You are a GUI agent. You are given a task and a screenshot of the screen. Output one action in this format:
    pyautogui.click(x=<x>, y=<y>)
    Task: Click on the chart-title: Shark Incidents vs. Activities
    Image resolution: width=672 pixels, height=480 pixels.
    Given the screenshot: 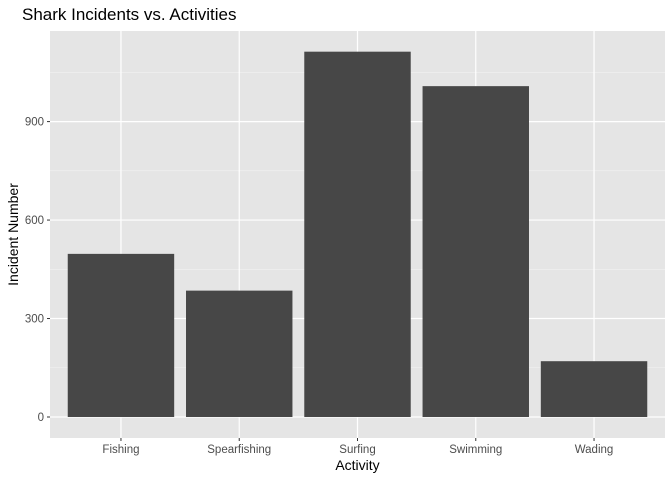 What is the action you would take?
    pyautogui.click(x=129, y=14)
    